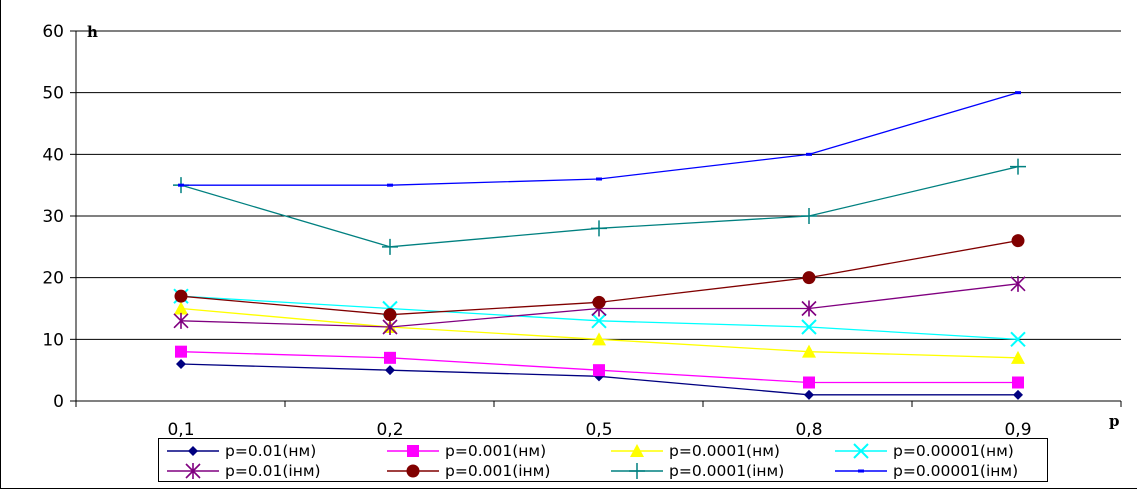 This screenshot has height=489, width=1137. Describe the element at coordinates (953, 451) in the screenshot. I see `legend-label: p=0.00001(нм)` at that location.